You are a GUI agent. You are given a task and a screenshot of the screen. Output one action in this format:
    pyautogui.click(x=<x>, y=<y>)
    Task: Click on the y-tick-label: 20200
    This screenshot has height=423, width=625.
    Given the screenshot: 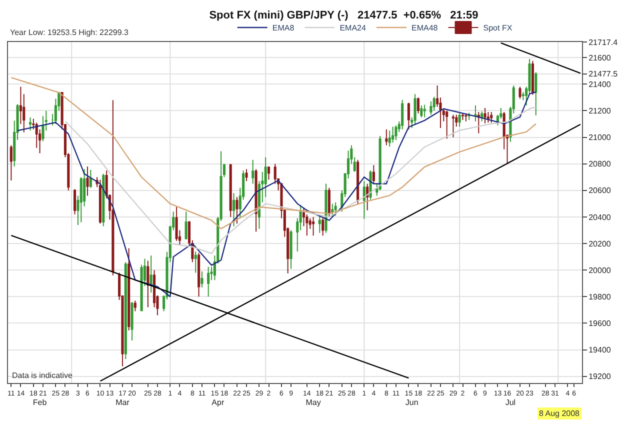 What is the action you would take?
    pyautogui.click(x=600, y=243)
    